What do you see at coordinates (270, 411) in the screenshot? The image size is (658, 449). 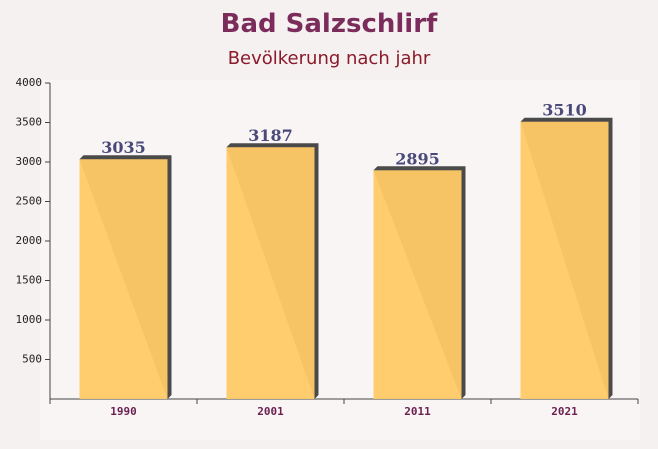 I see `x-tick-label: 2001` at bounding box center [270, 411].